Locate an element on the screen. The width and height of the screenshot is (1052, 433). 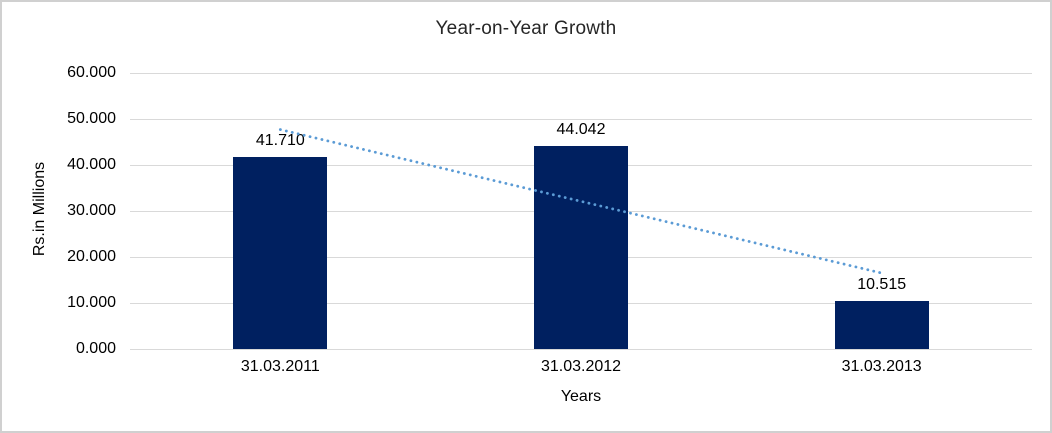
y-tick-label: 0.000 is located at coordinates (95, 348).